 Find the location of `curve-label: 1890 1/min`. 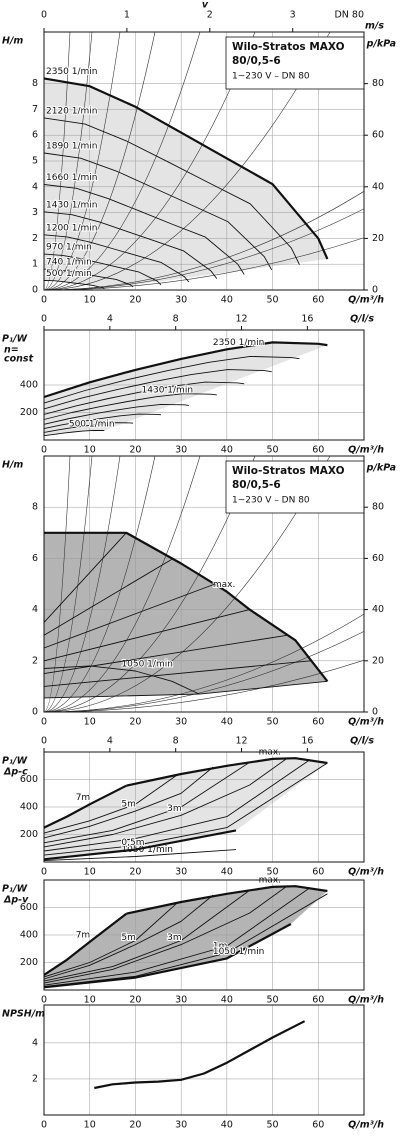

curve-label: 1890 1/min is located at coordinates (72, 147).